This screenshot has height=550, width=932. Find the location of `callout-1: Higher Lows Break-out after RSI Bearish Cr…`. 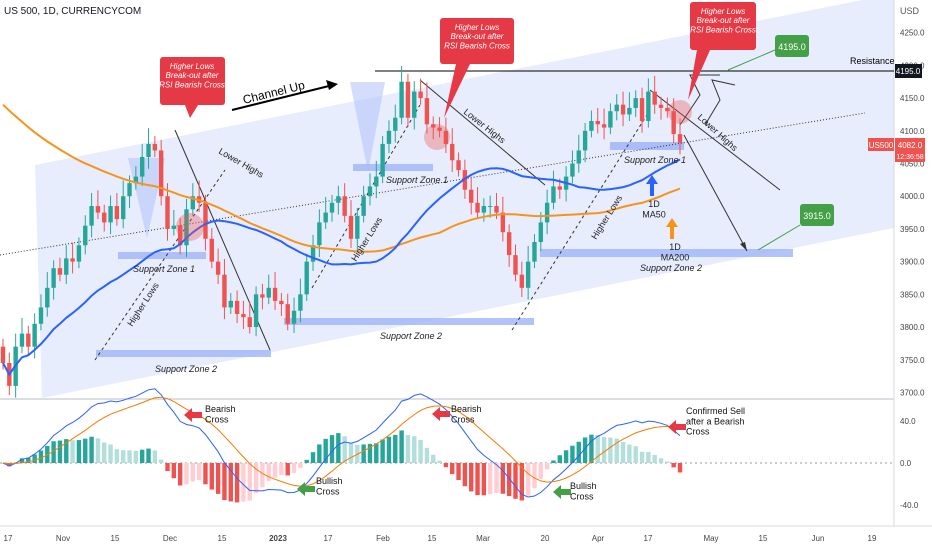

callout-1: Higher Lows Break-out after RSI Bearish Cr… is located at coordinates (192, 87).